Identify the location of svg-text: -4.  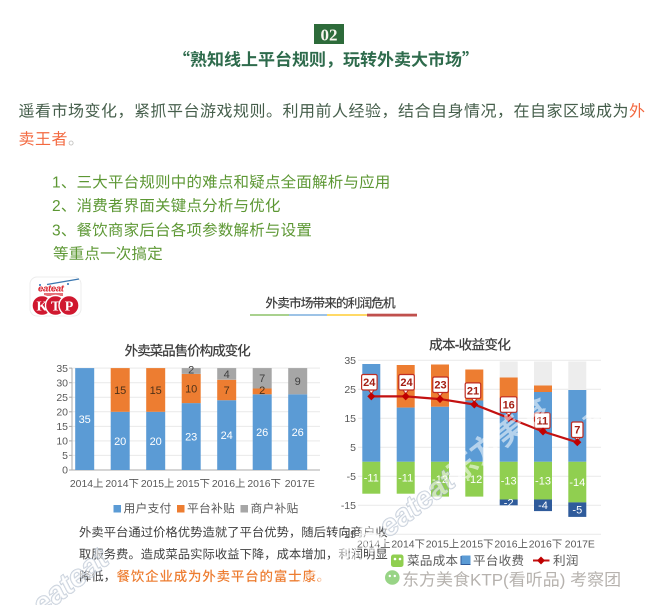
(543, 506).